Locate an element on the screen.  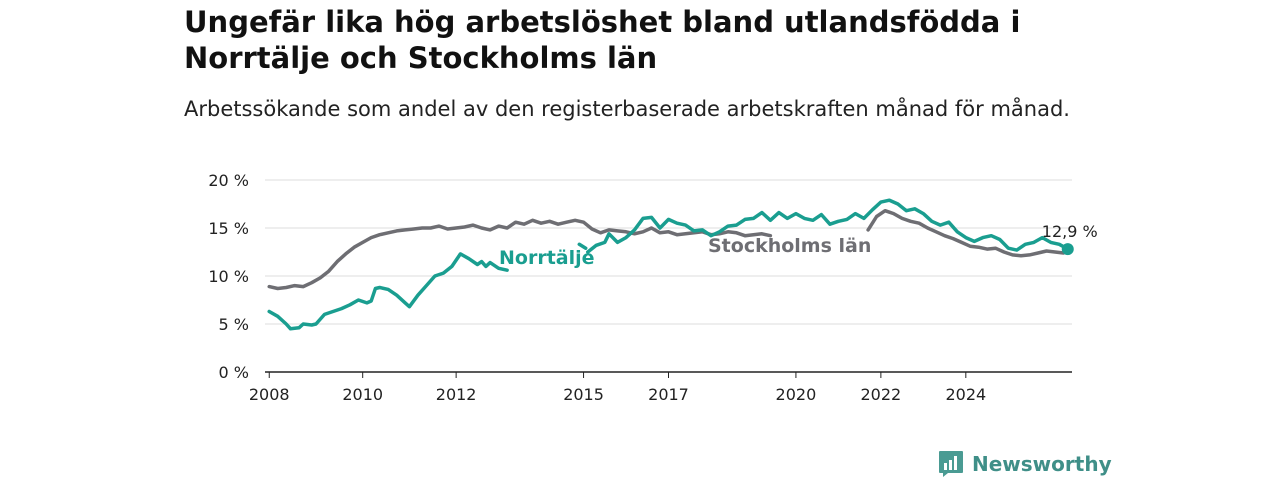
x-tick-label: 2012 is located at coordinates (456, 394).